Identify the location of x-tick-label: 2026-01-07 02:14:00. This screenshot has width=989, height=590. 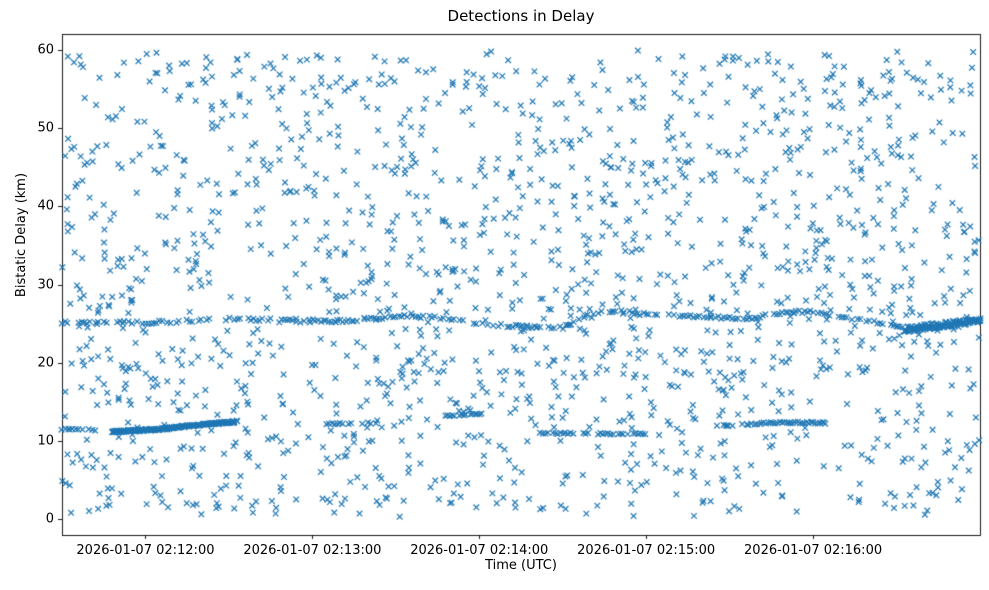
(479, 550).